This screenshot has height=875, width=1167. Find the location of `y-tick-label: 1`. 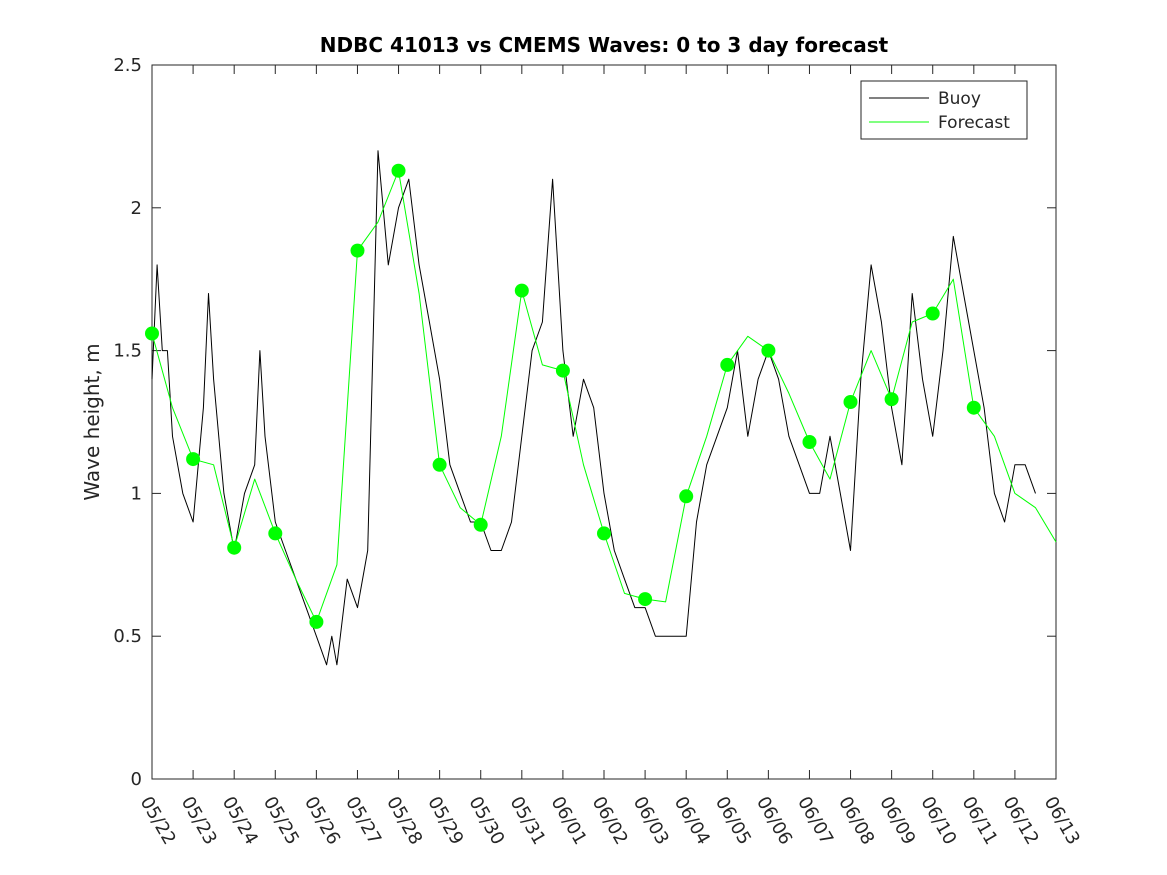

y-tick-label: 1 is located at coordinates (136, 493).